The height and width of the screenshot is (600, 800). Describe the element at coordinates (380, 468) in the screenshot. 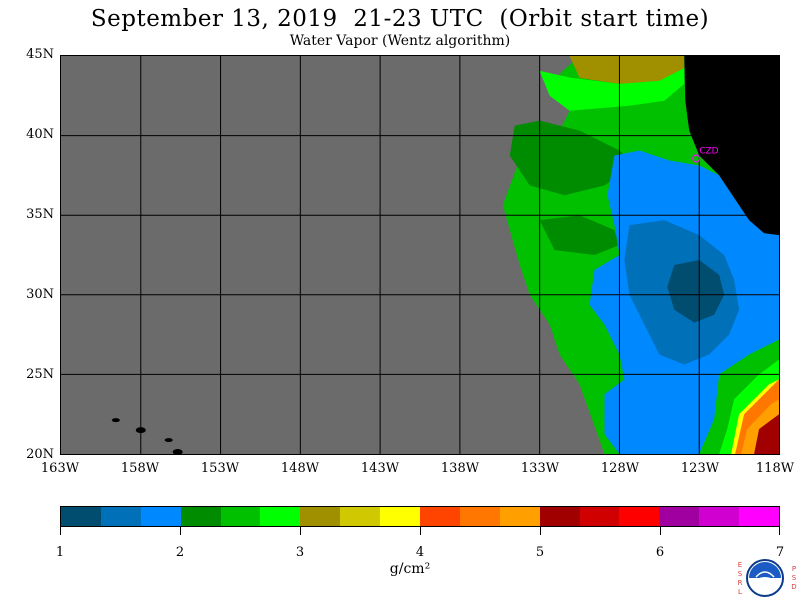

I see `lon-tick-label: 143W` at that location.